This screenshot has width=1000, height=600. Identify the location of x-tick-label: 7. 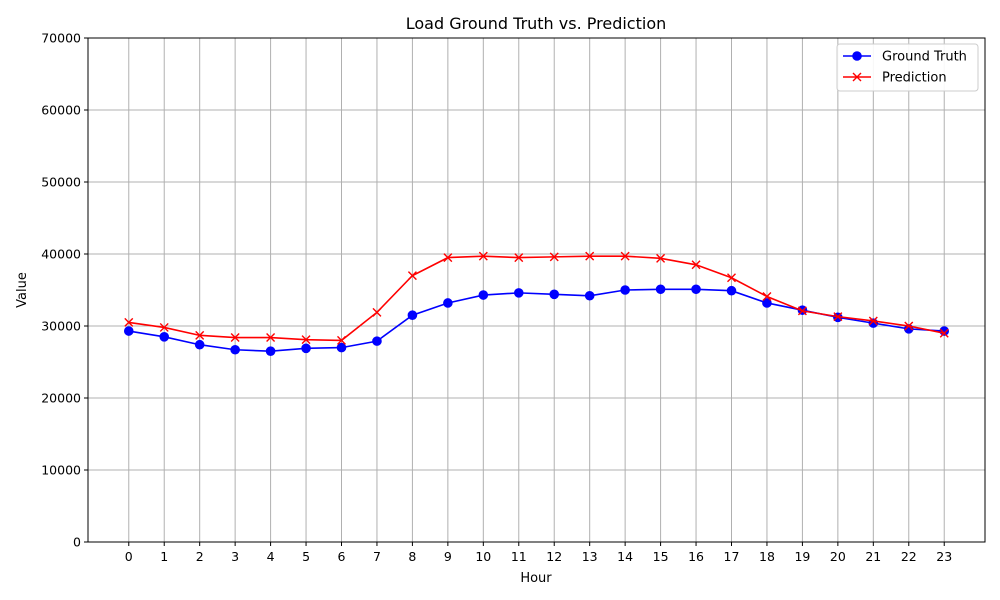
(377, 556).